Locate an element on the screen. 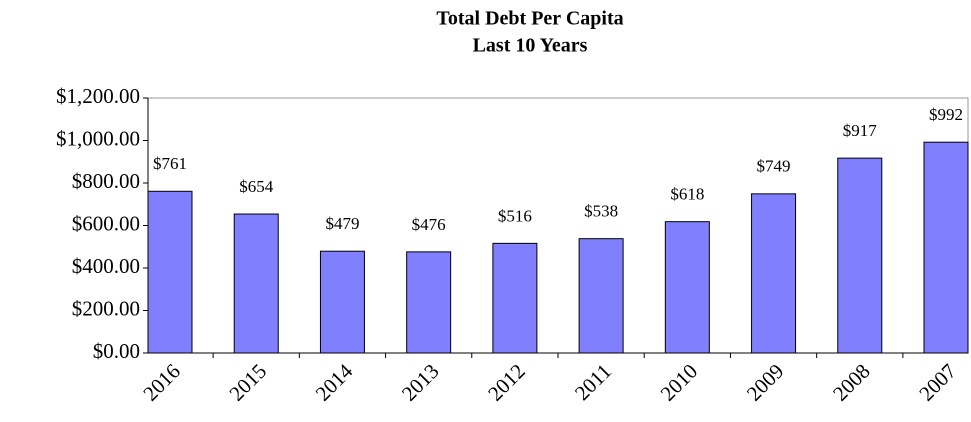  value-label: $749 is located at coordinates (774, 166).